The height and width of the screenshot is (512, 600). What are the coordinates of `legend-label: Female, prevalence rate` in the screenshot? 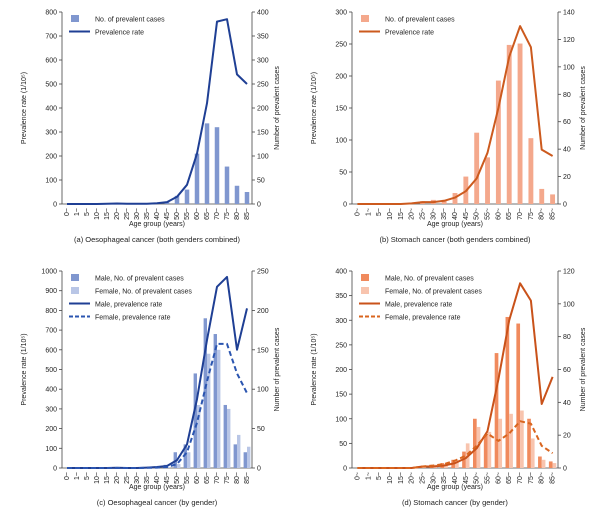 It's located at (133, 318).